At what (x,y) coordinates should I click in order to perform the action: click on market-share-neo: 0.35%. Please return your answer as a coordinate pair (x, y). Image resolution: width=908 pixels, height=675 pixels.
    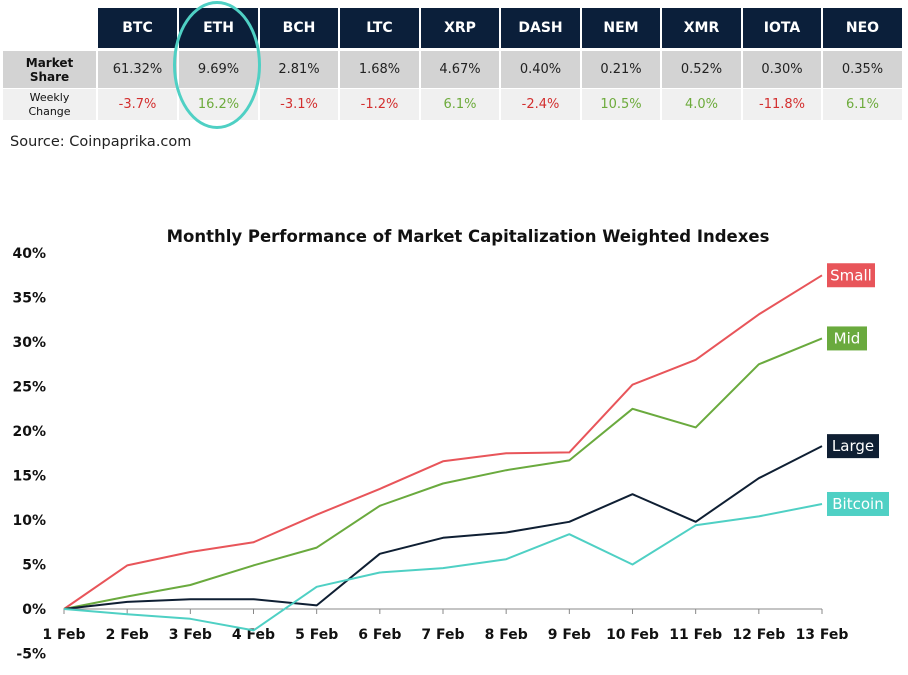
    Looking at the image, I should click on (862, 69).